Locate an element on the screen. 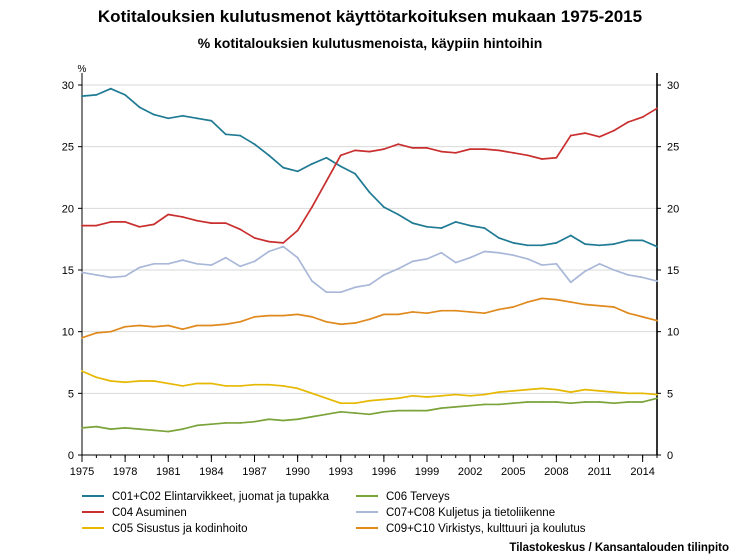 The width and height of the screenshot is (741, 556). x-tick-label: 1987 is located at coordinates (254, 472).